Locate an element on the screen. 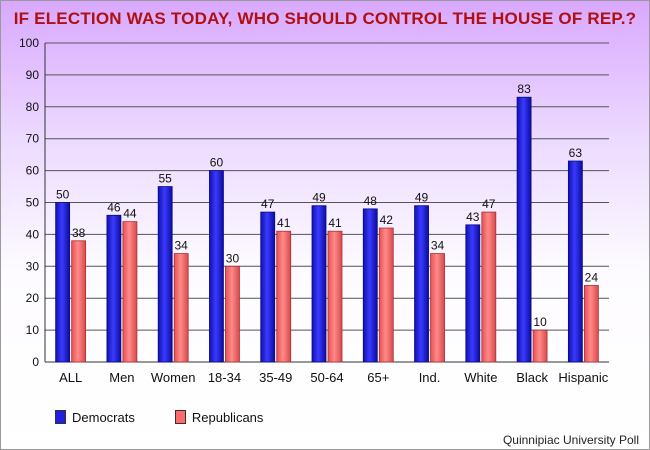 This screenshot has height=450, width=650. bar-republicans-men is located at coordinates (130, 292).